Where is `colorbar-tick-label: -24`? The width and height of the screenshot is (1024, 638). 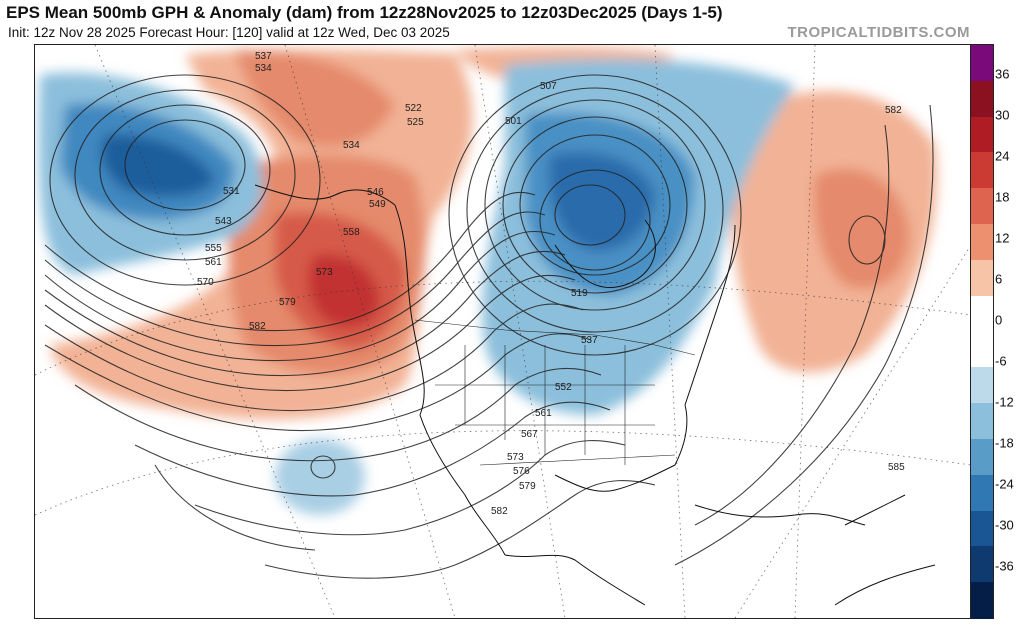 colorbar-tick-label: -24 is located at coordinates (1004, 484).